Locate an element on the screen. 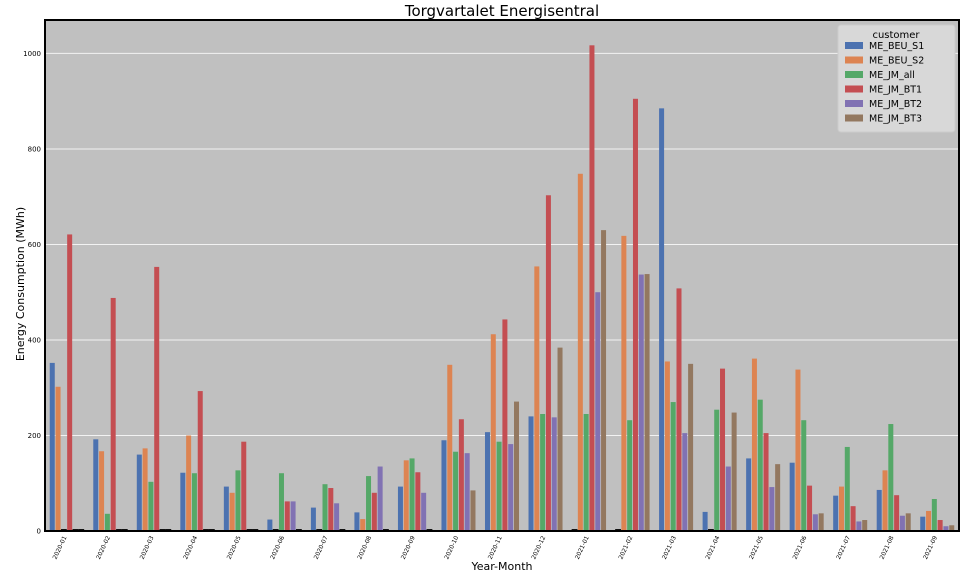 This screenshot has height=574, width=977. y-tick-label: 800 is located at coordinates (34, 149).